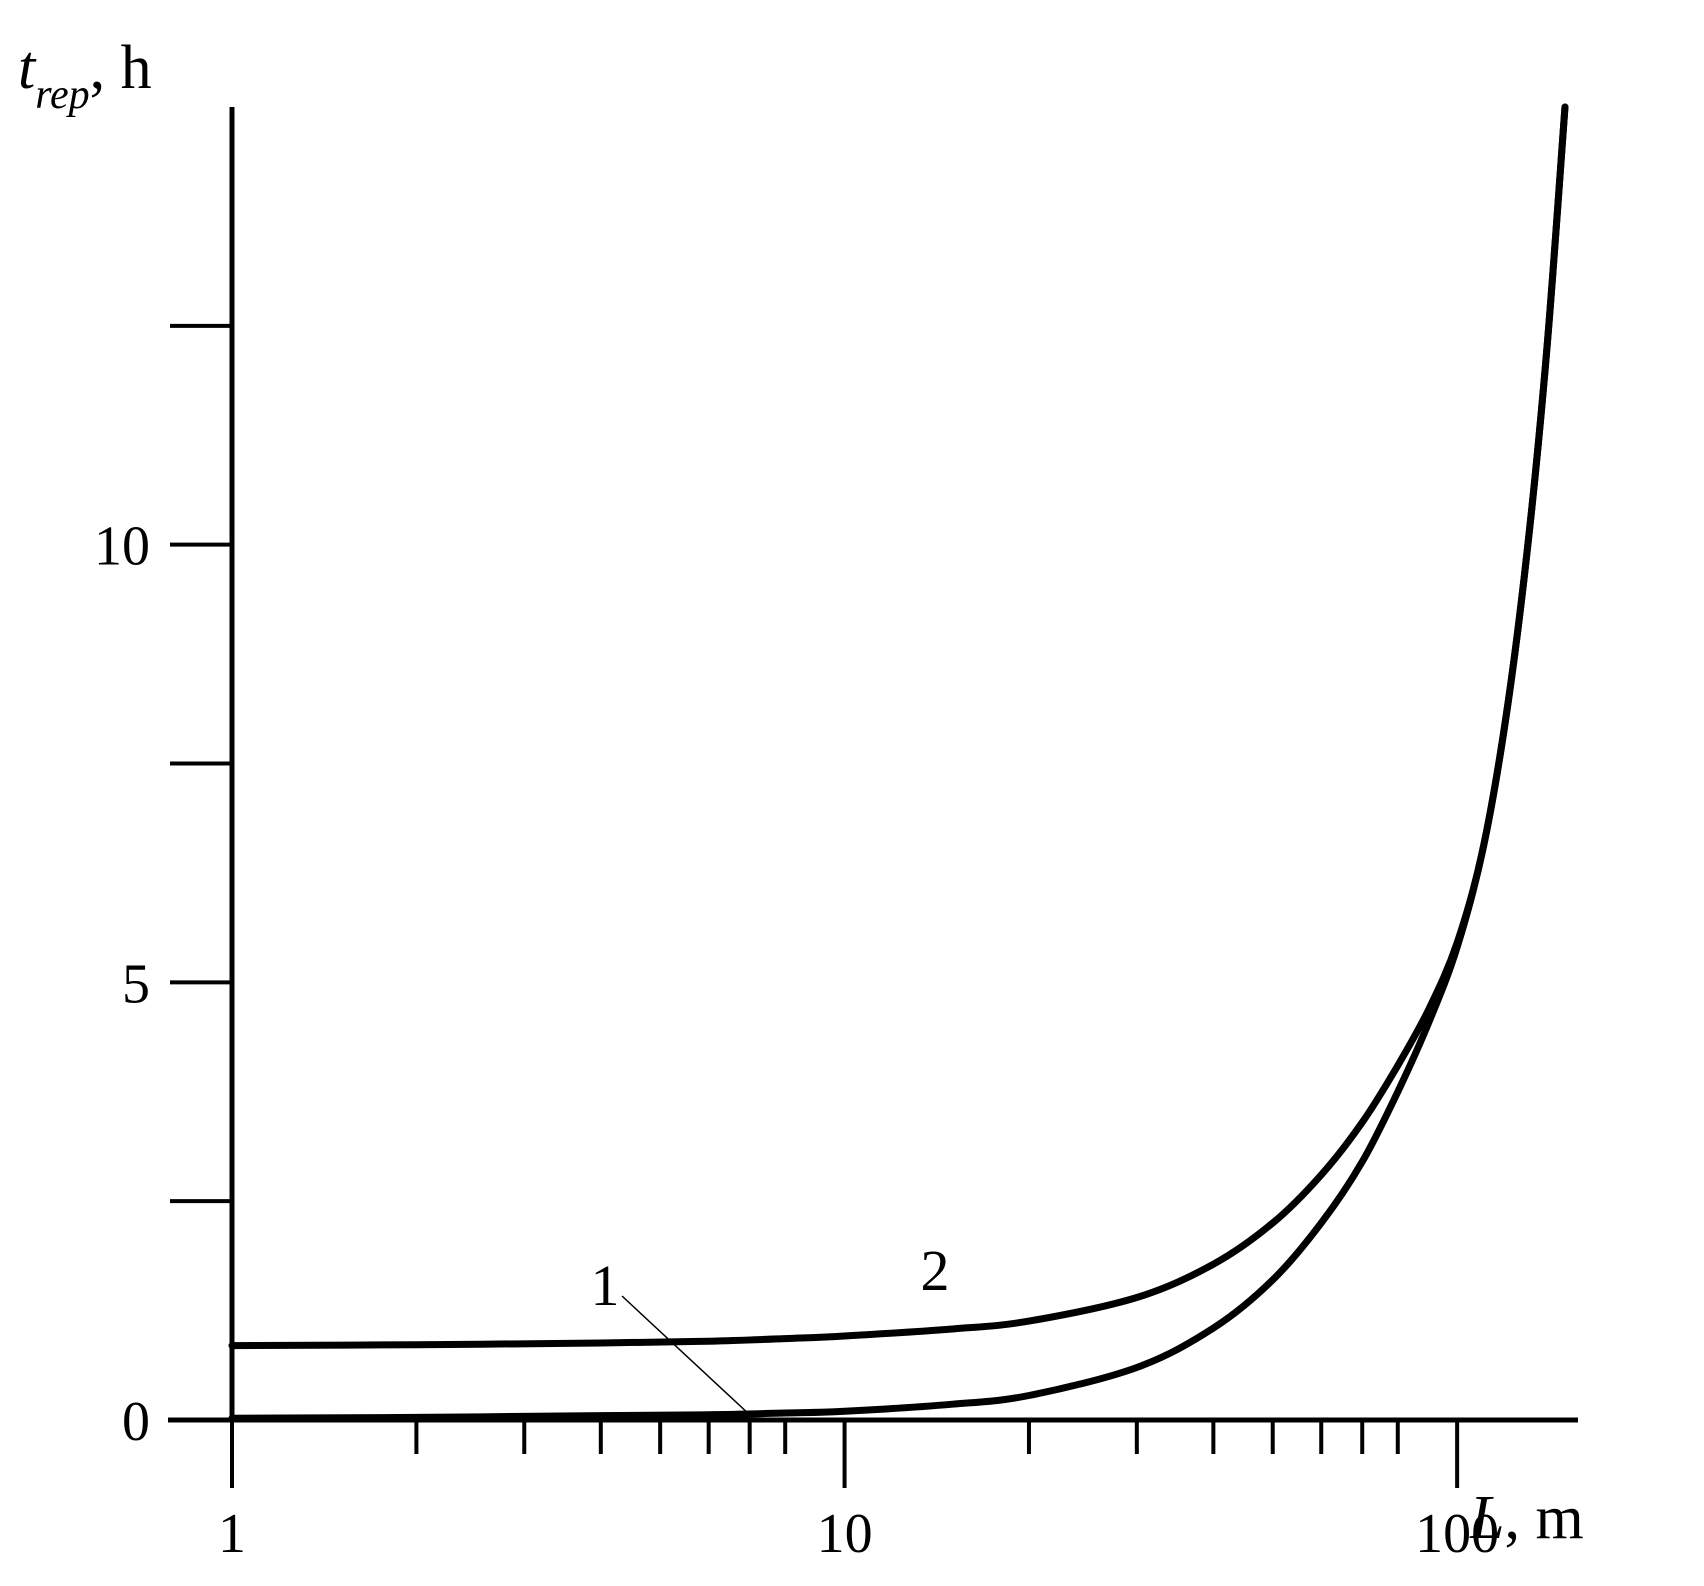 This screenshot has height=1586, width=1704. I want to click on y-tick-label: 0, so click(136, 1422).